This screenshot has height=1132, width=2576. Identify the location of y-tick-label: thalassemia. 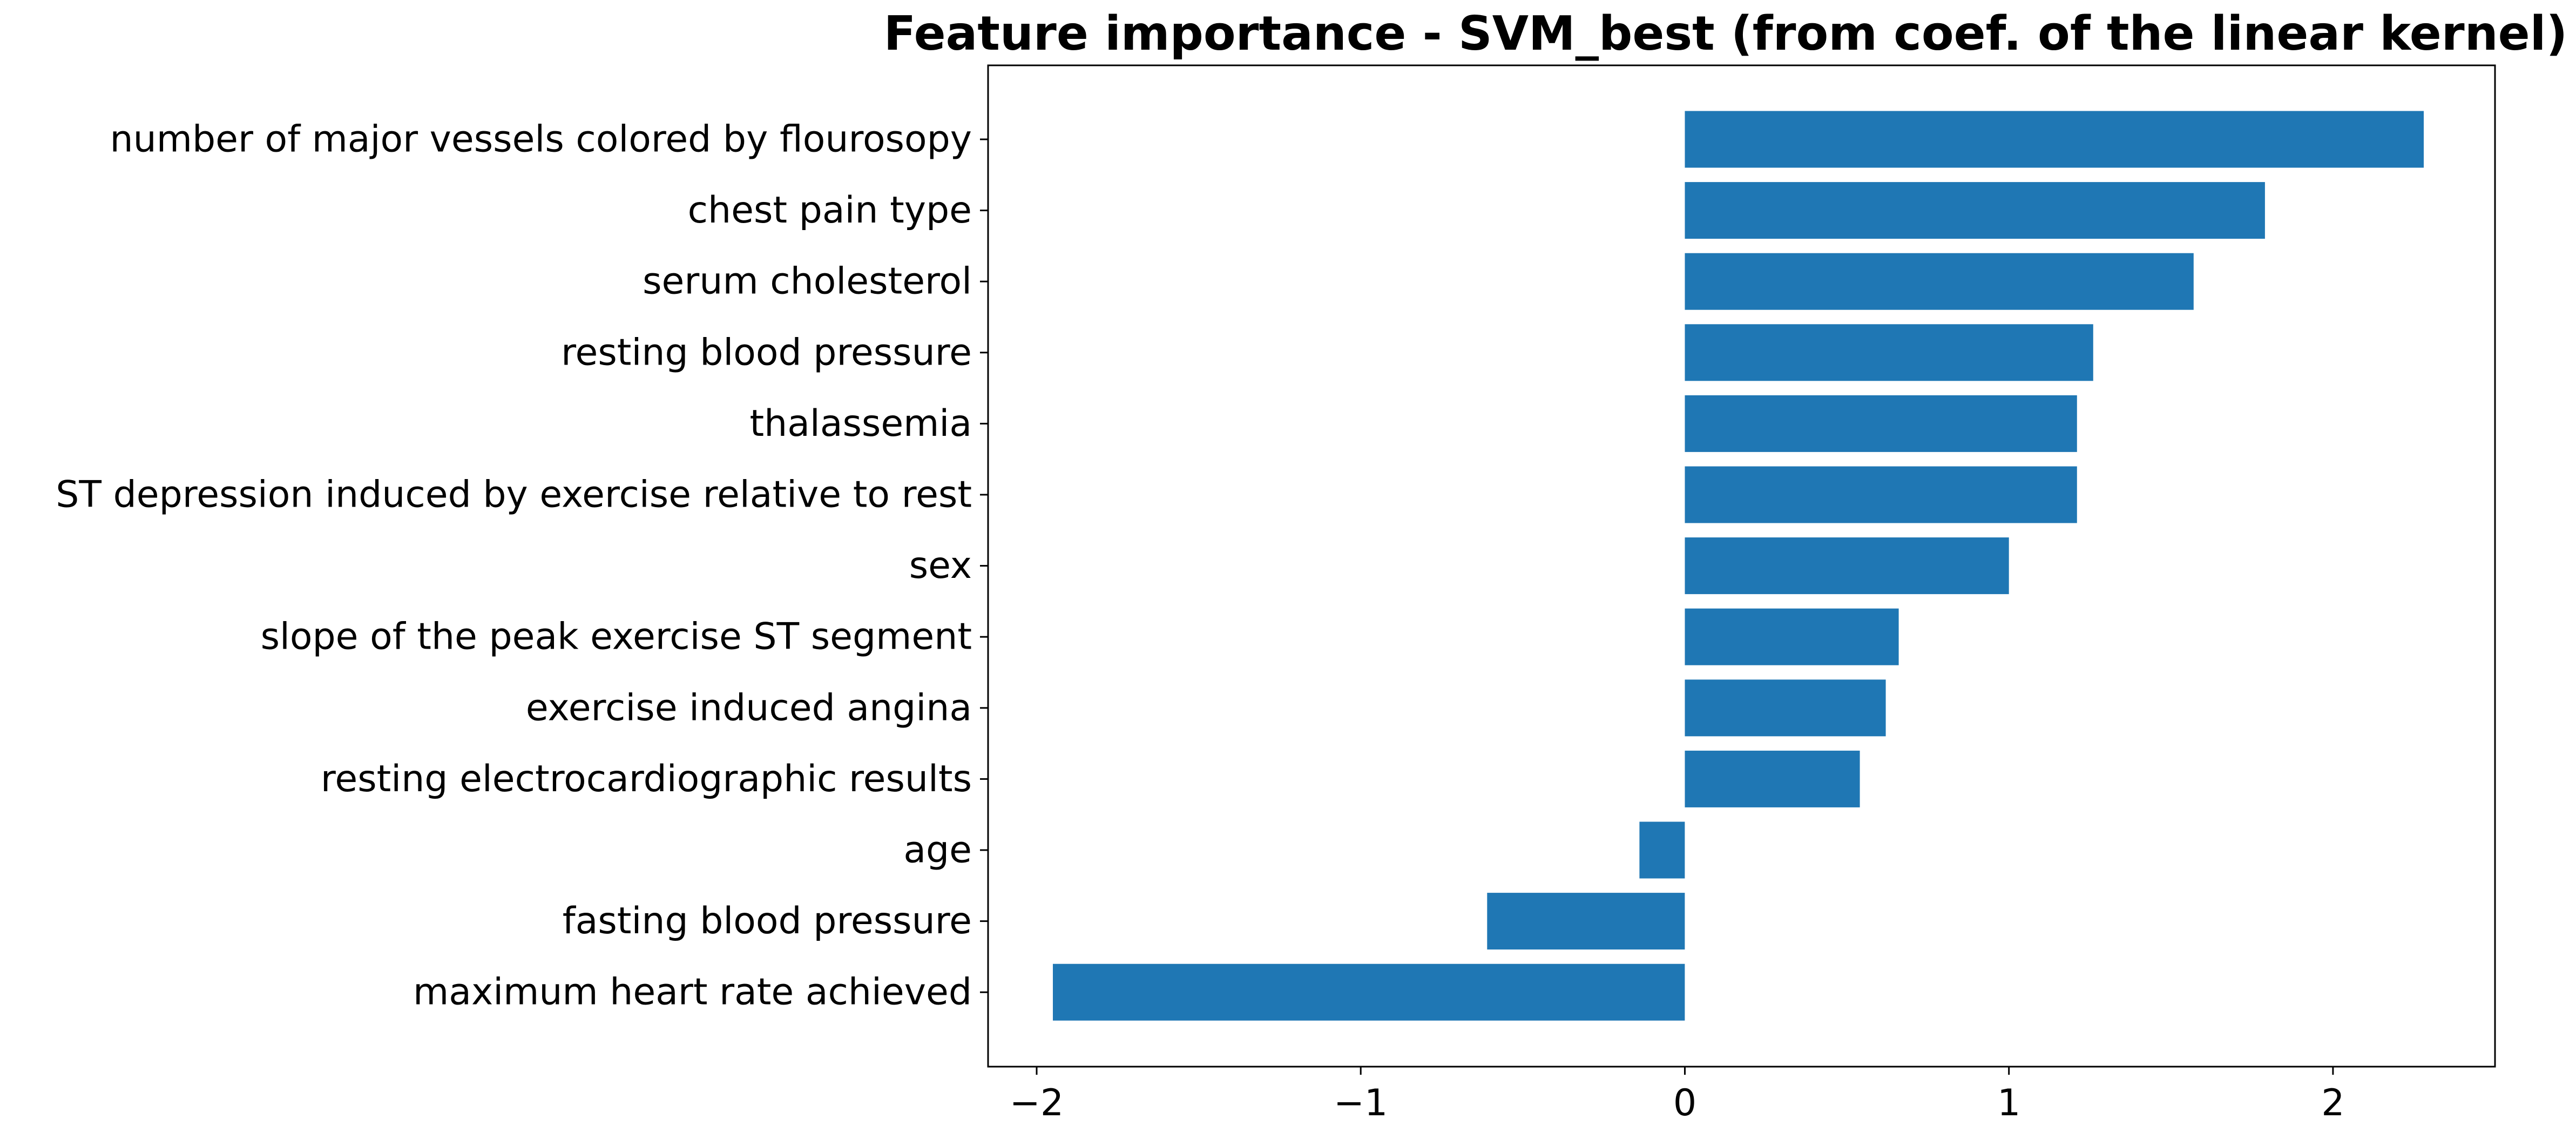
(861, 424).